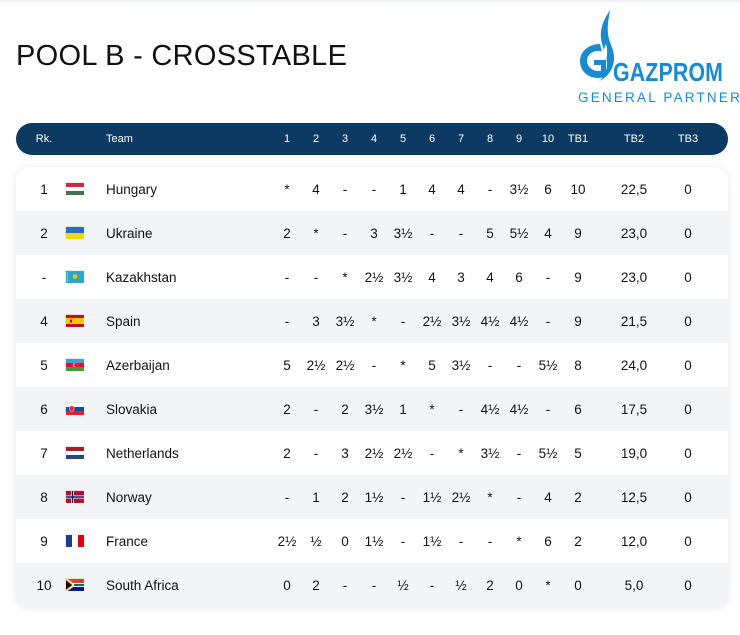 The height and width of the screenshot is (635, 740). What do you see at coordinates (127, 541) in the screenshot?
I see `team-name: France` at bounding box center [127, 541].